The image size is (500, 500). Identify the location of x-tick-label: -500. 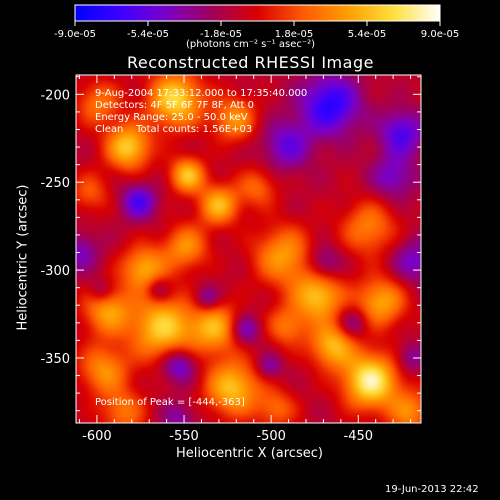
(271, 436).